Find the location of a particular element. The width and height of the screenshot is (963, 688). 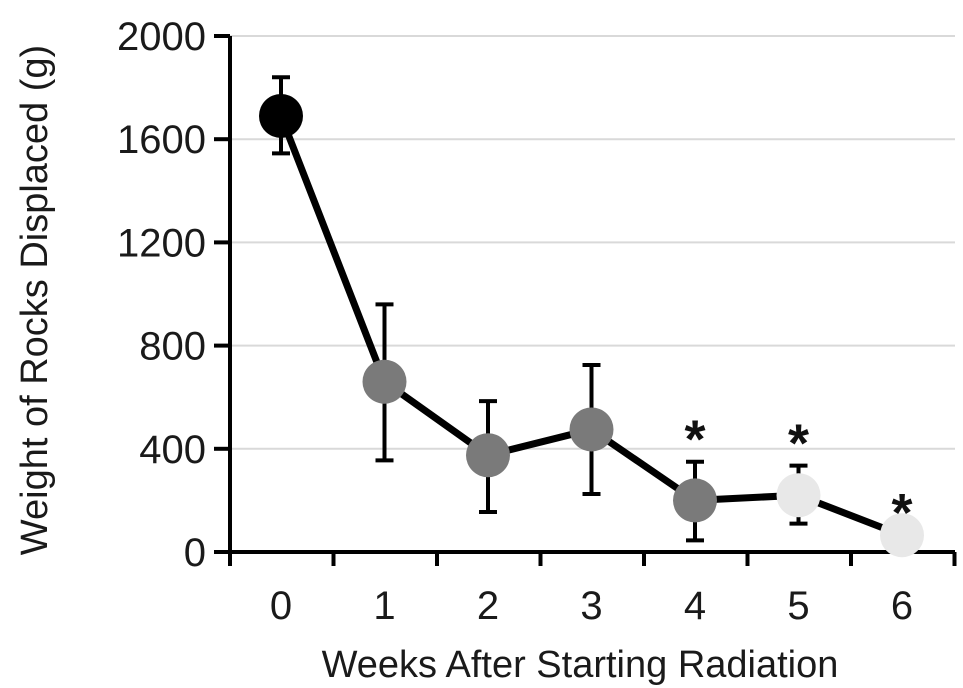

x-tick-label: 3 is located at coordinates (591, 606).